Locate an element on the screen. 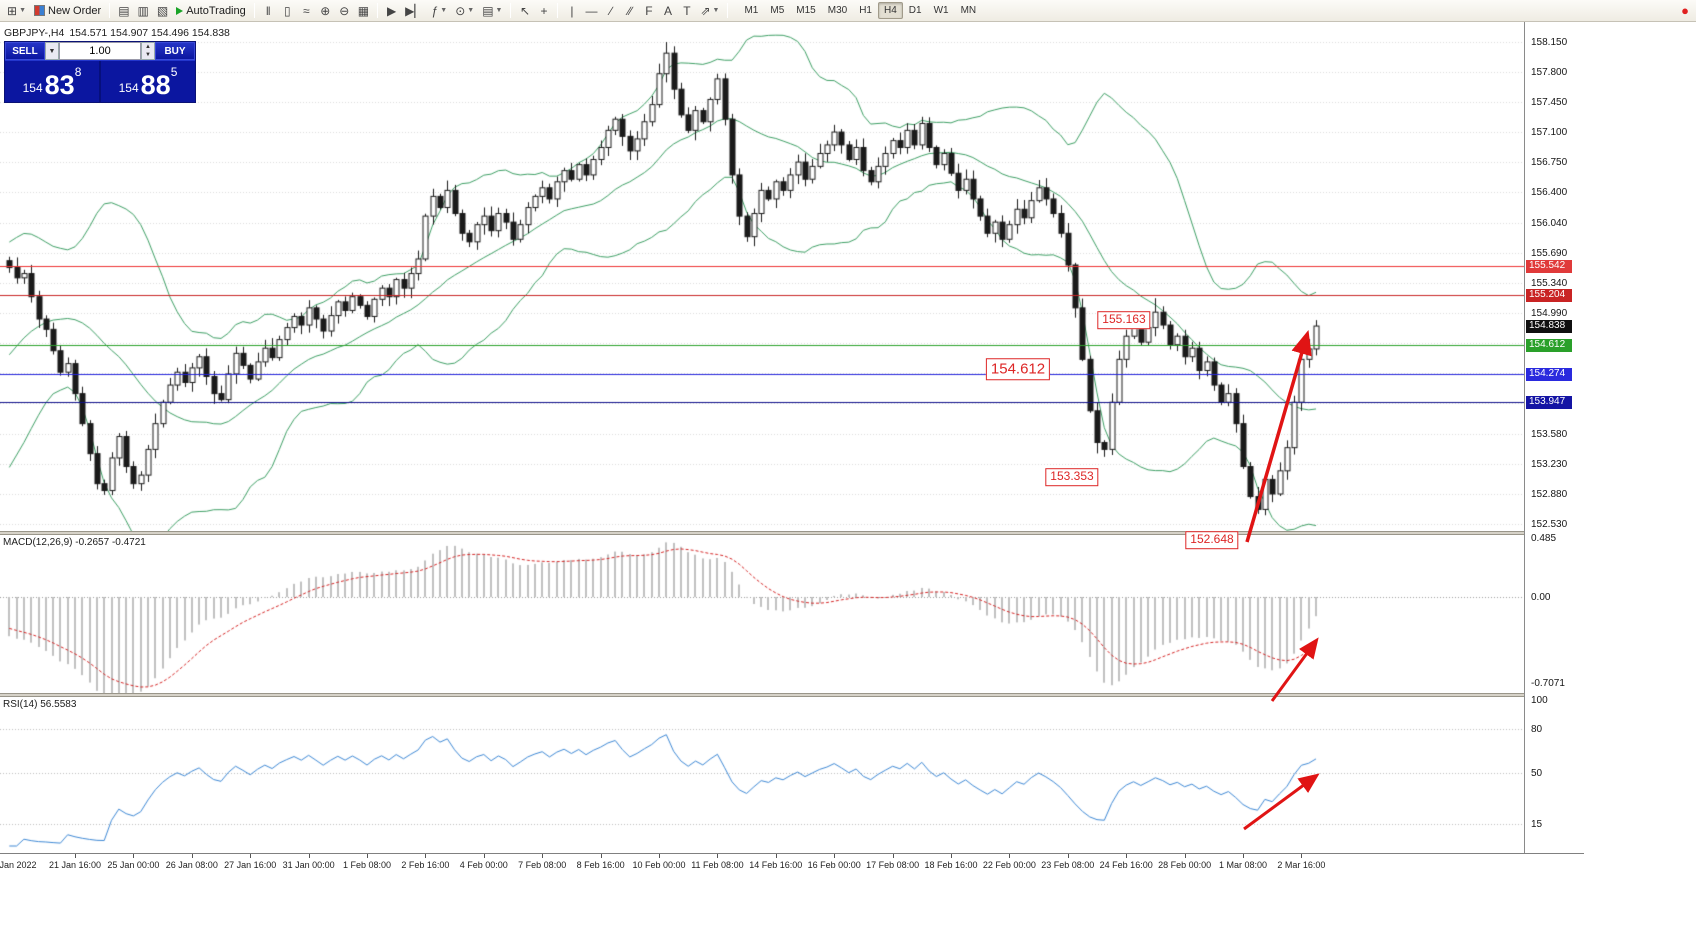  channel-button: ∕∕ is located at coordinates (629, 10).